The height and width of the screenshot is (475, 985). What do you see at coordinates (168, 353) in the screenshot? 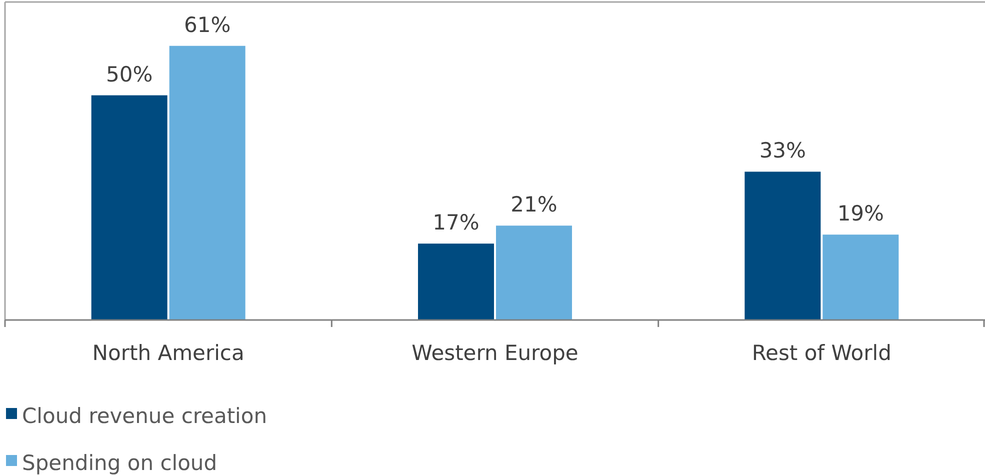
I see `x-tick-label: North America` at bounding box center [168, 353].